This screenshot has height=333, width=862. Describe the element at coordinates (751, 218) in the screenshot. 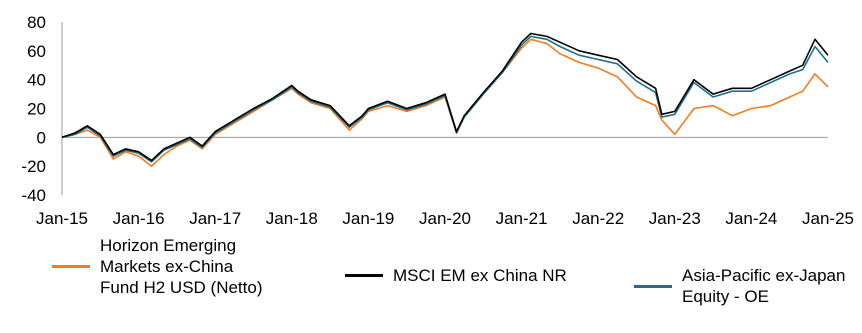

I see `x-tick-label: Jan-24` at that location.